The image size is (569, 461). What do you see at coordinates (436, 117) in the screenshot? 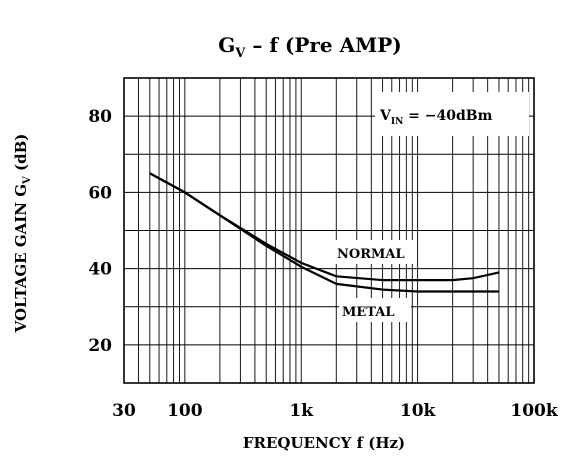
I see `condition-label: VIN = −40dBm` at bounding box center [436, 117].